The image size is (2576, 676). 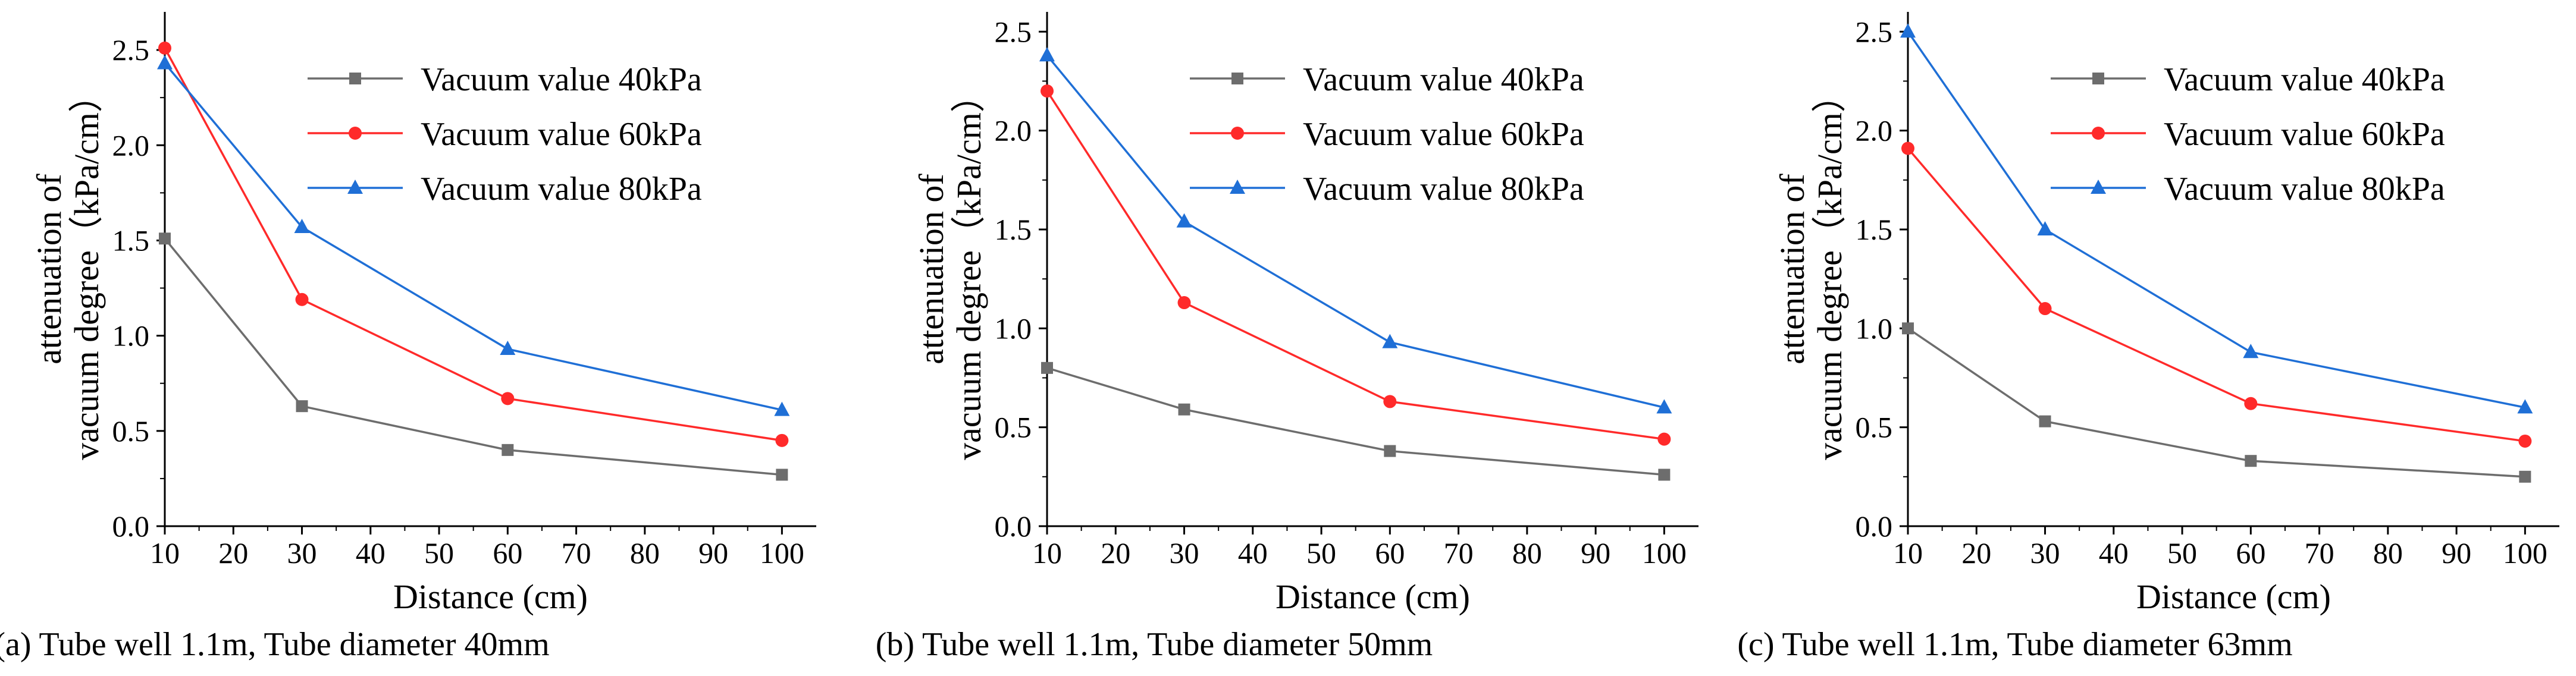 What do you see at coordinates (2305, 79) in the screenshot?
I see `legend-label: Vacuum value 40kPa` at bounding box center [2305, 79].